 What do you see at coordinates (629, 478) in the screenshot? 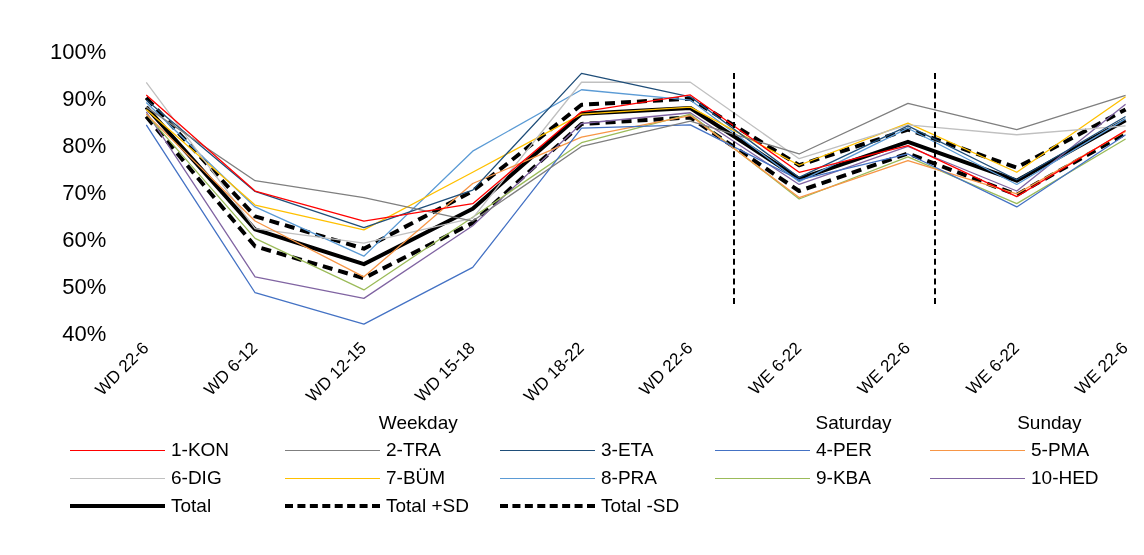
I see `legend-label: 8-PRA` at bounding box center [629, 478].